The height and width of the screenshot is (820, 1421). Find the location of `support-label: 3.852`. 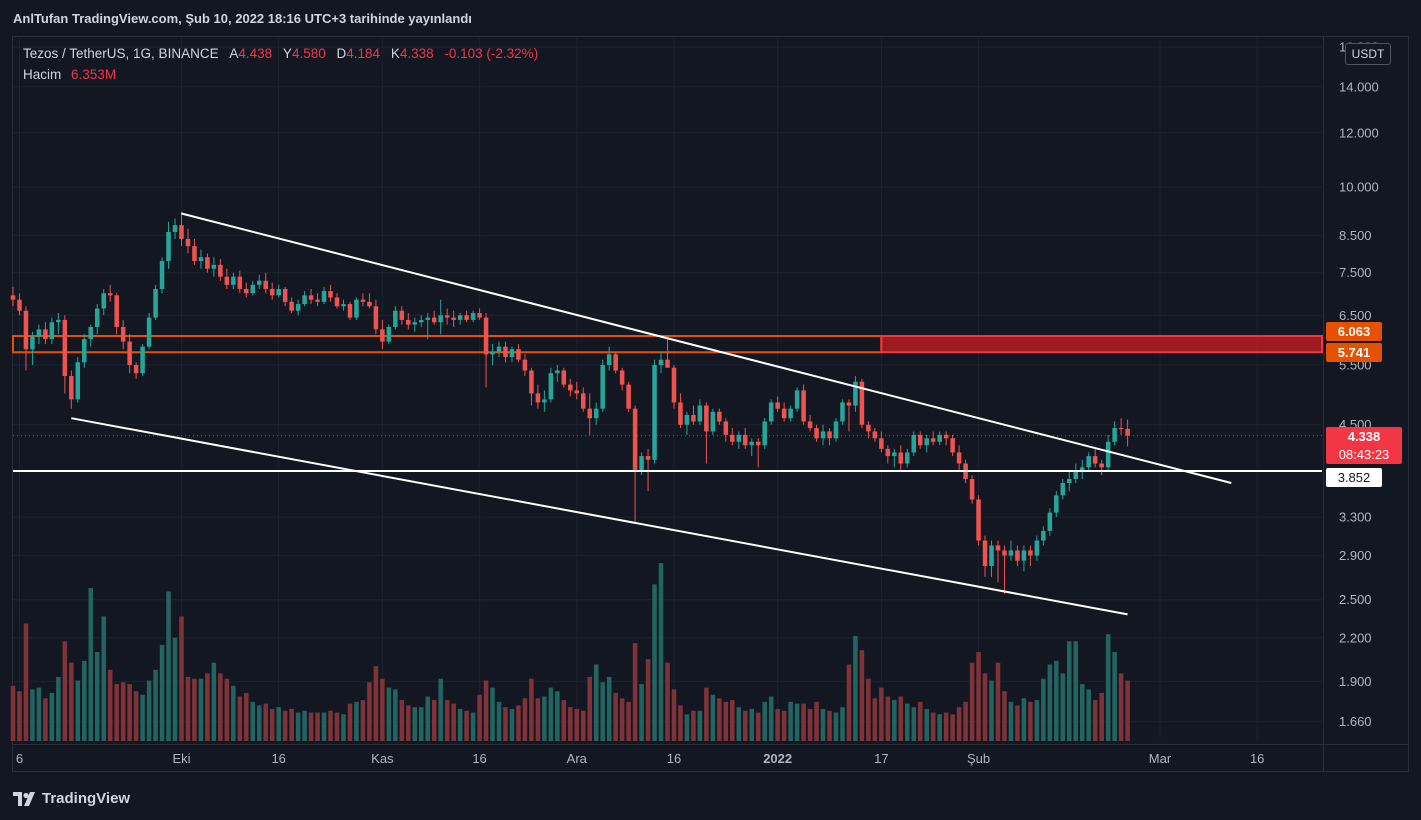

support-label: 3.852 is located at coordinates (1354, 477).